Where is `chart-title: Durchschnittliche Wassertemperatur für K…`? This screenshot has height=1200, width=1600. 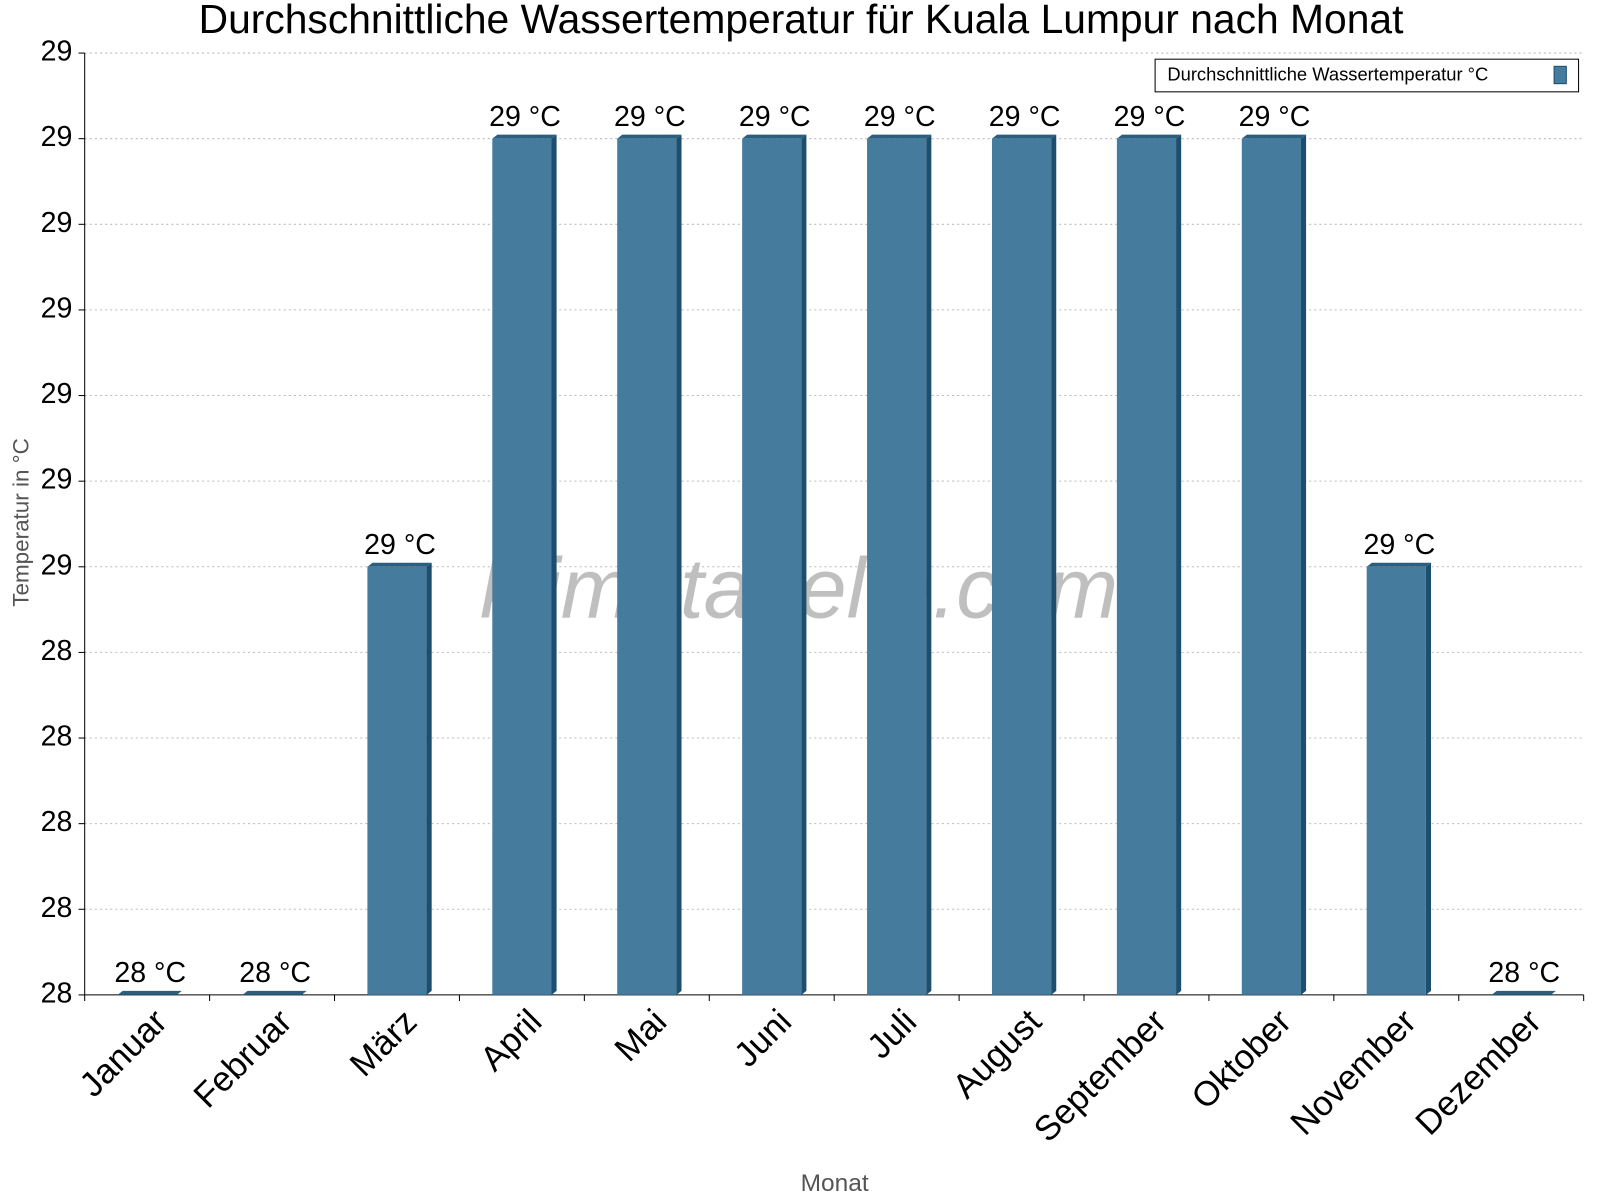
chart-title: Durchschnittliche Wassertemperatur für K… is located at coordinates (801, 21).